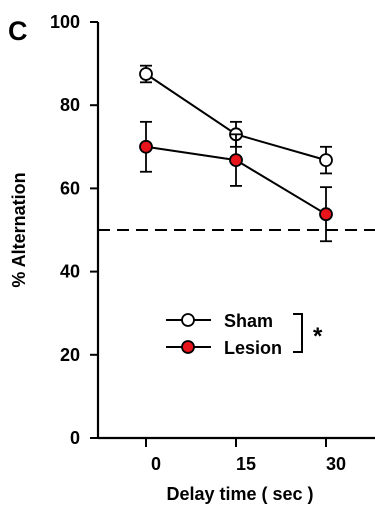 The width and height of the screenshot is (375, 510). Describe the element at coordinates (70, 105) in the screenshot. I see `y-tick-label: 80` at that location.